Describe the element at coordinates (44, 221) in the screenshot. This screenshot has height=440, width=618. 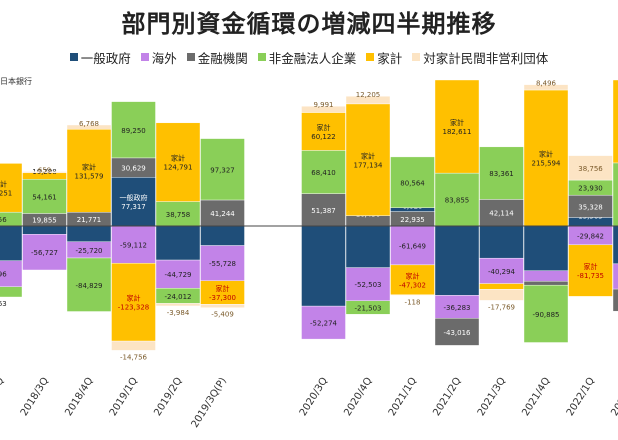
I see `data-label: 19,855` at that location.